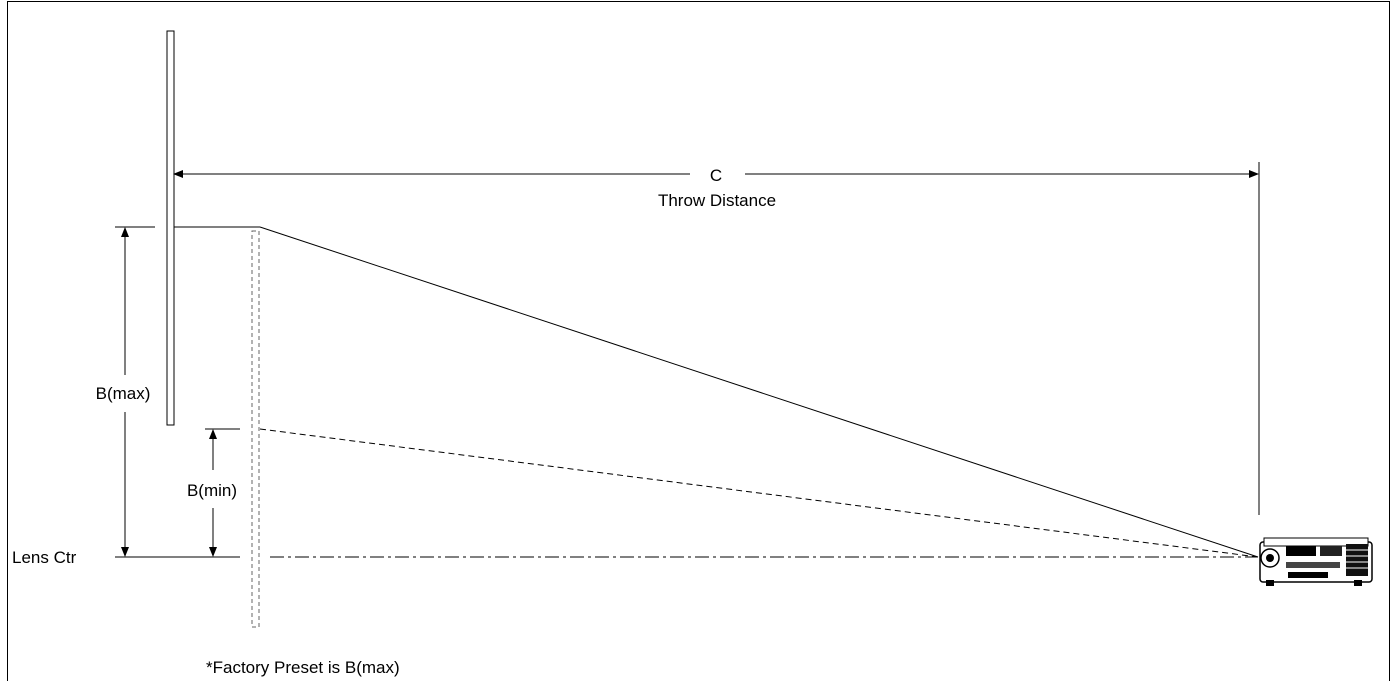 Image resolution: width=1392 pixels, height=681 pixels. What do you see at coordinates (759, 493) in the screenshot?
I see `projection-ray-min` at bounding box center [759, 493].